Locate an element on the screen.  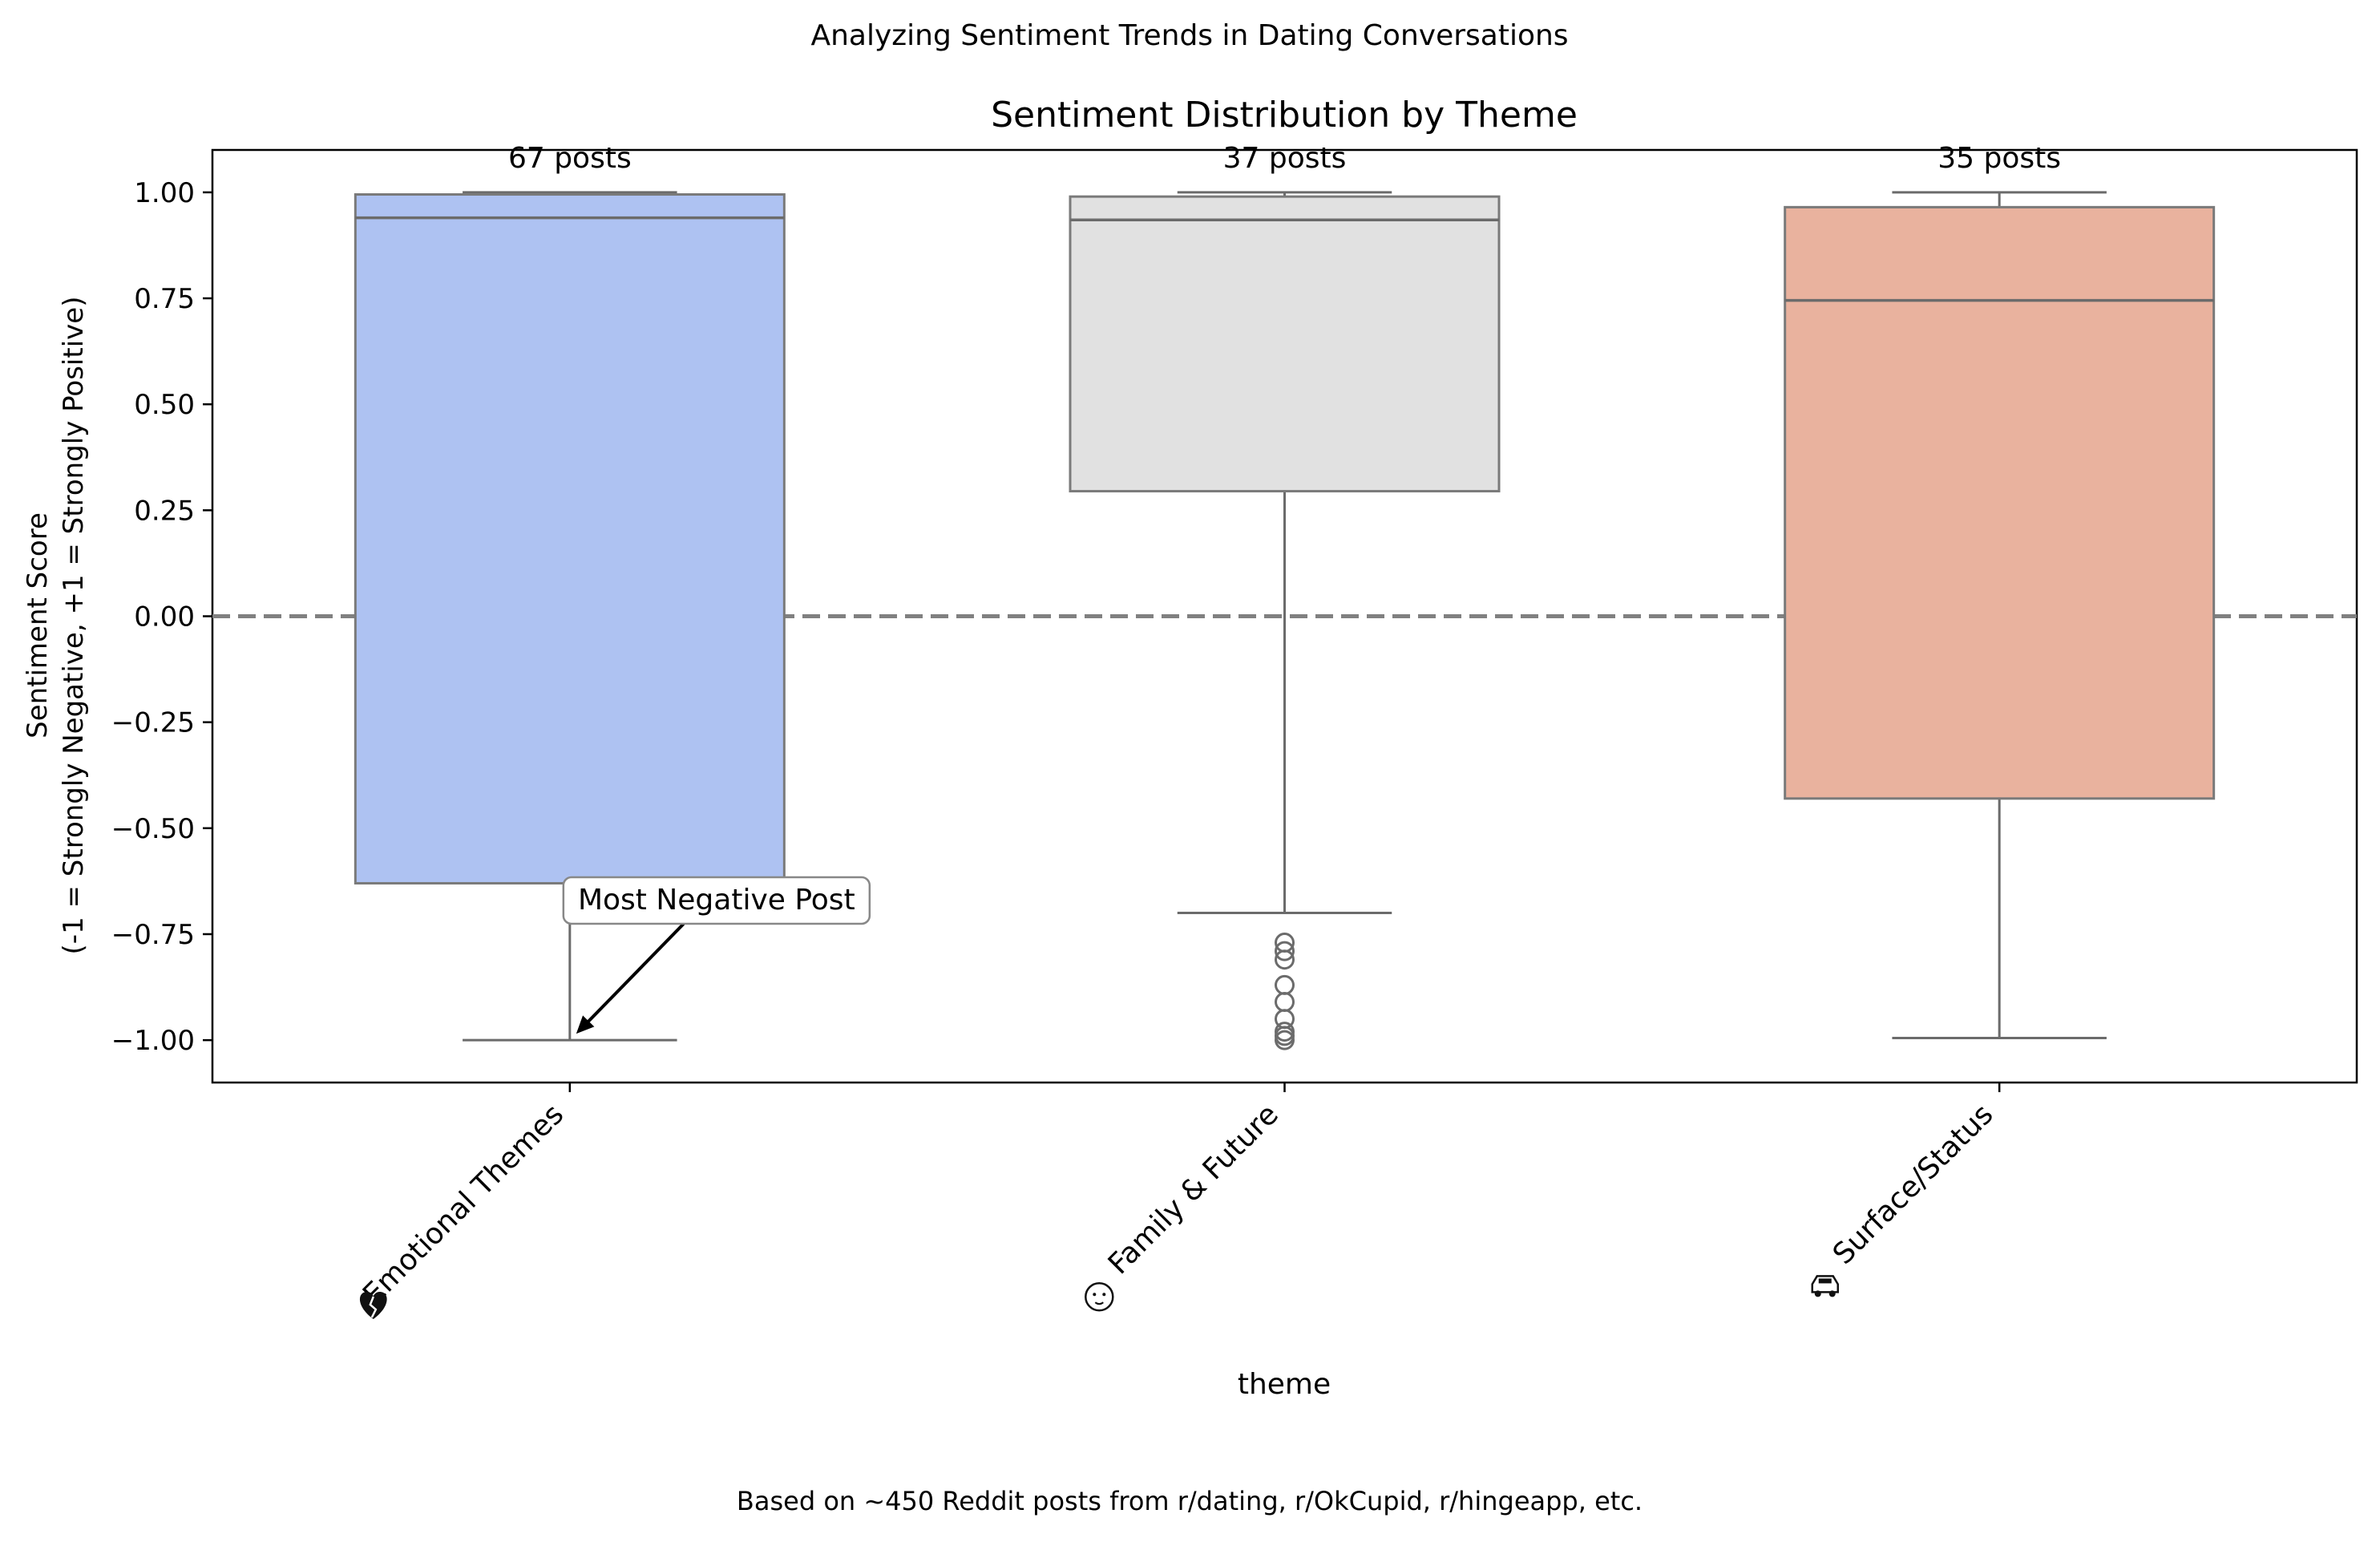
y-tick-label: −0.25 is located at coordinates (153, 723).